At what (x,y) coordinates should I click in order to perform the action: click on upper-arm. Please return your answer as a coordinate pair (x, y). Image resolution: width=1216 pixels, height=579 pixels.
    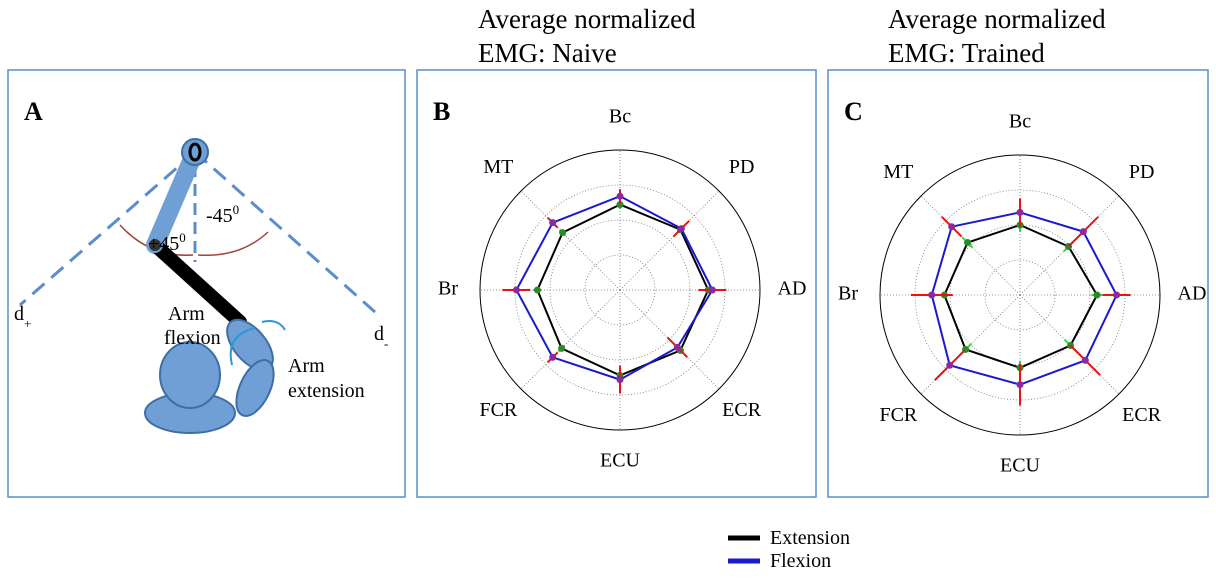
    Looking at the image, I should click on (175, 198).